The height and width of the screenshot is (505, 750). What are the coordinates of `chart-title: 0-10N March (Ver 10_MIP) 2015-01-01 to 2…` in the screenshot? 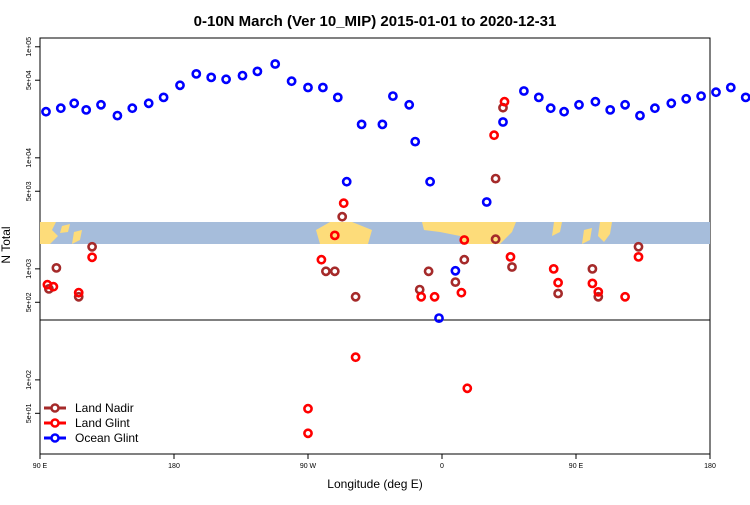 It's located at (375, 21).